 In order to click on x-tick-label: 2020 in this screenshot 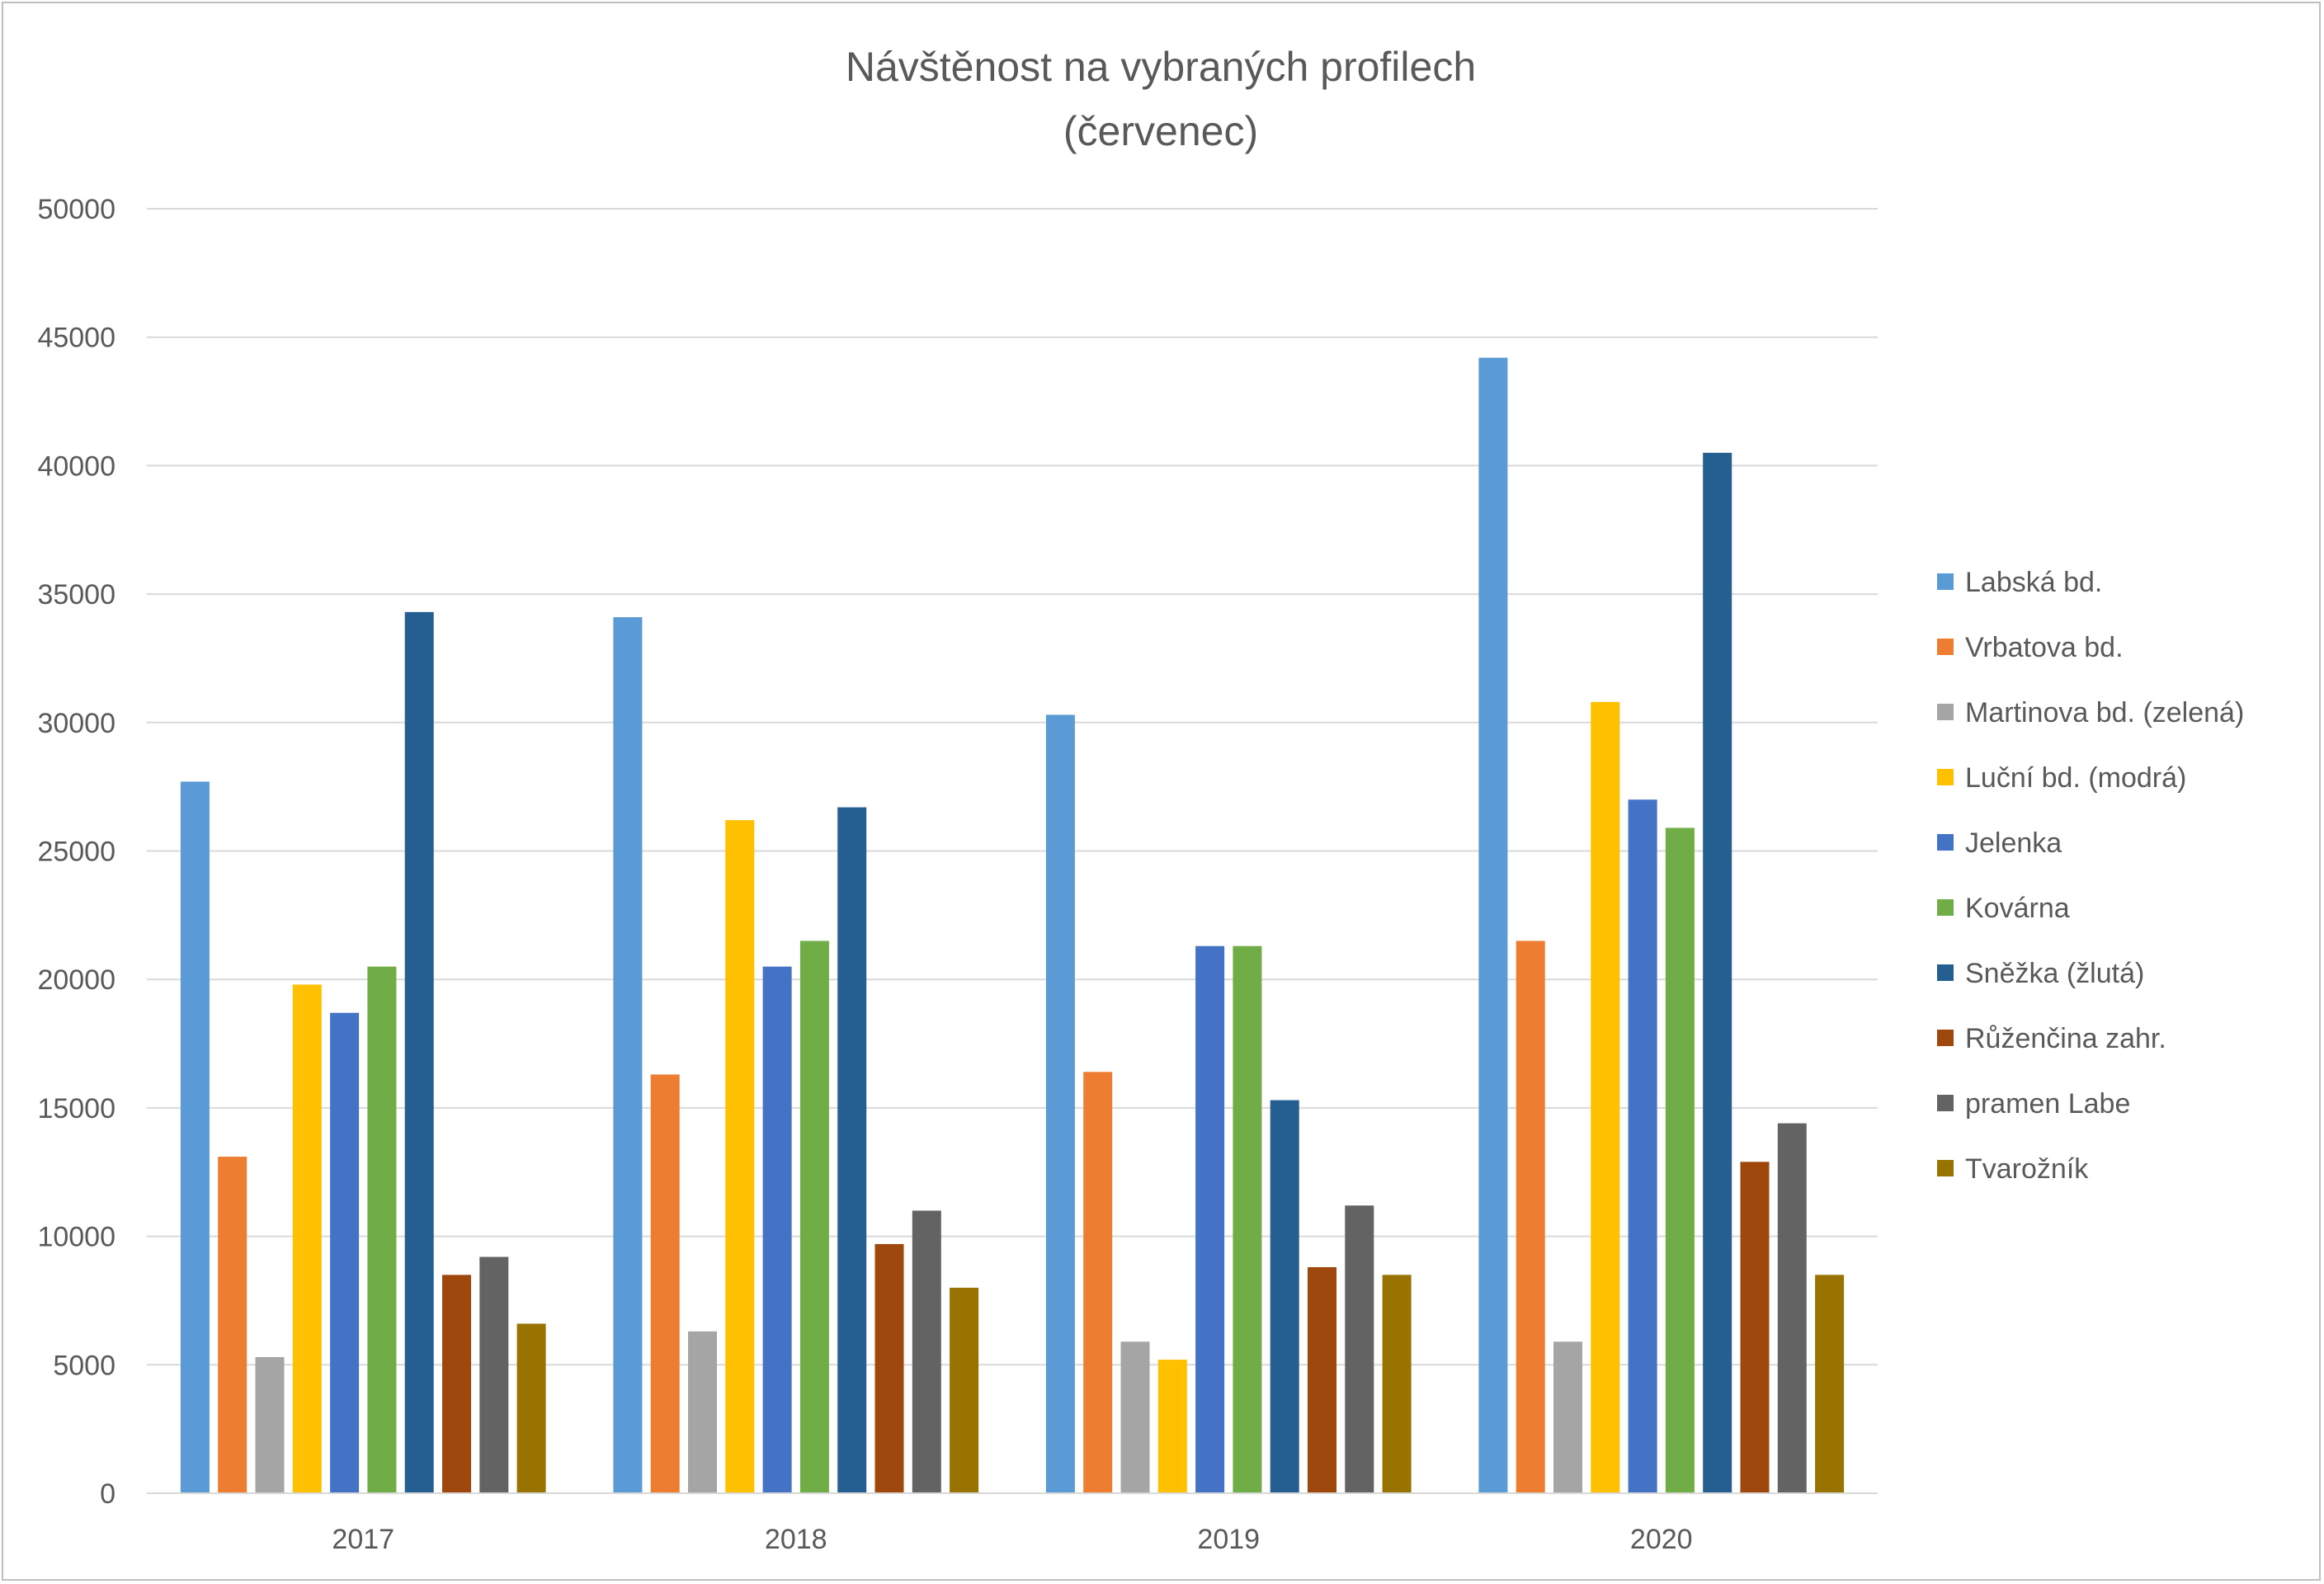, I will do `click(1661, 1539)`.